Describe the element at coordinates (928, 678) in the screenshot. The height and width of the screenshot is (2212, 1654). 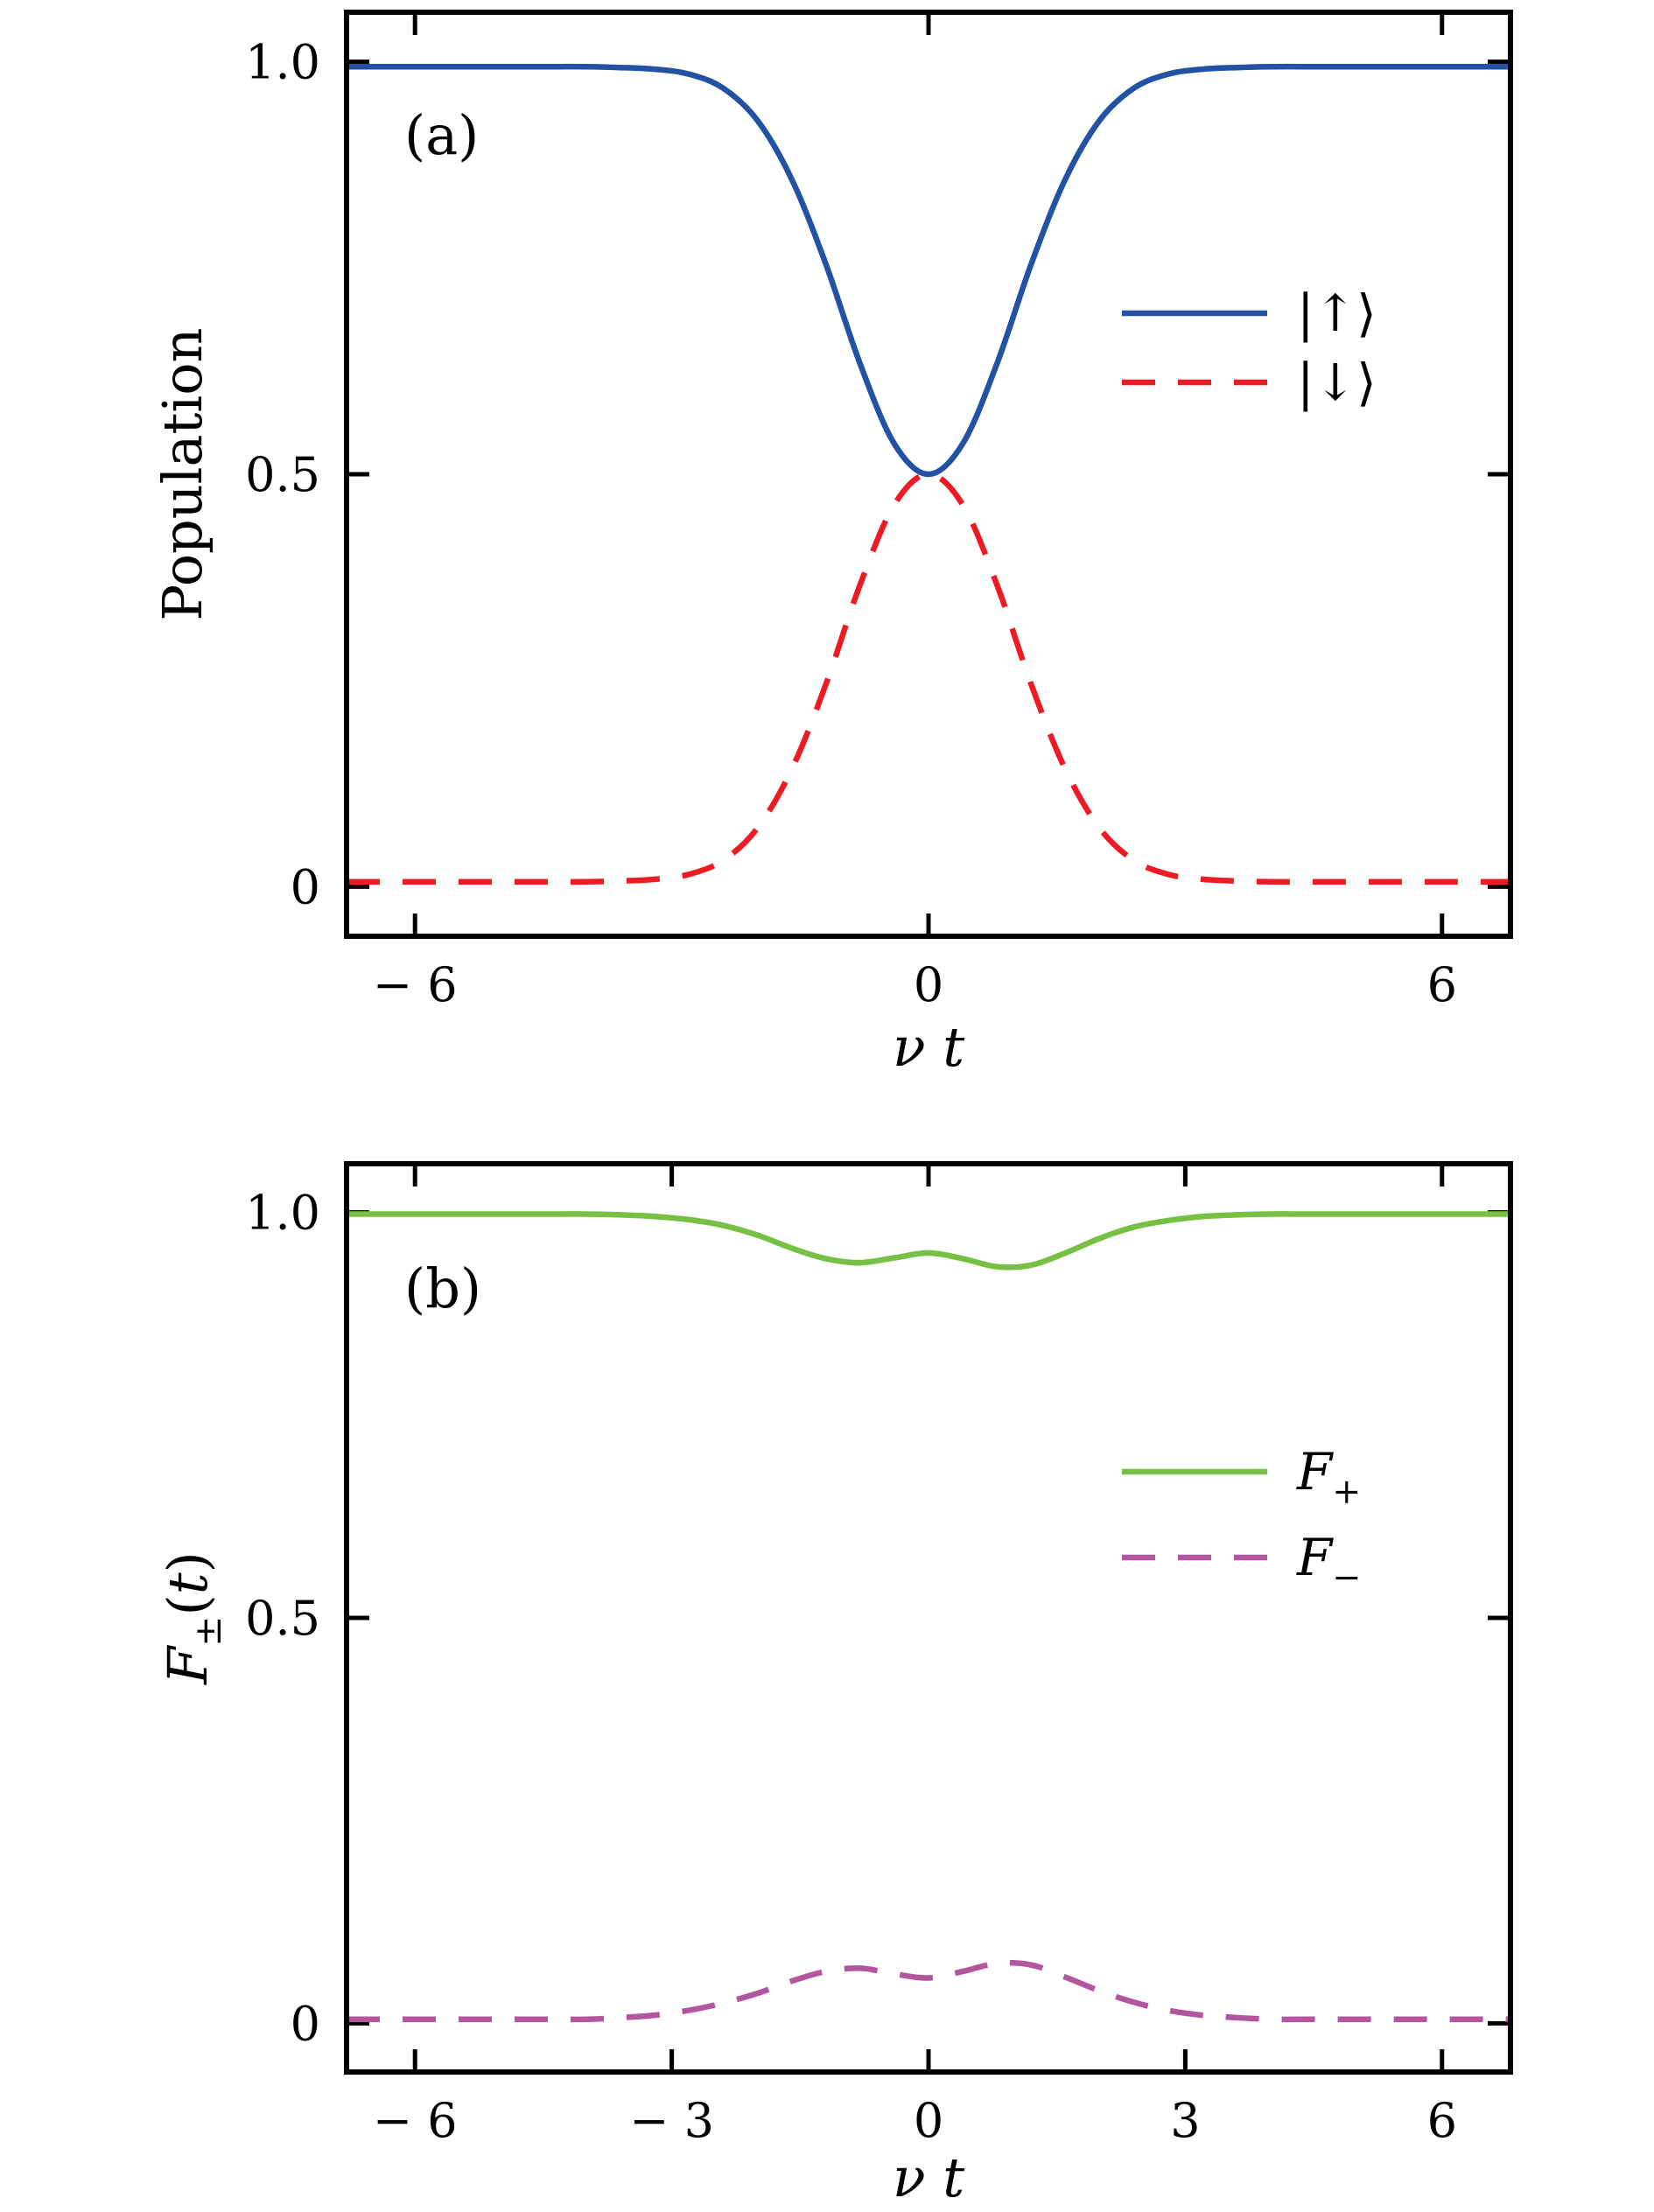
I see `series-spin-down` at that location.